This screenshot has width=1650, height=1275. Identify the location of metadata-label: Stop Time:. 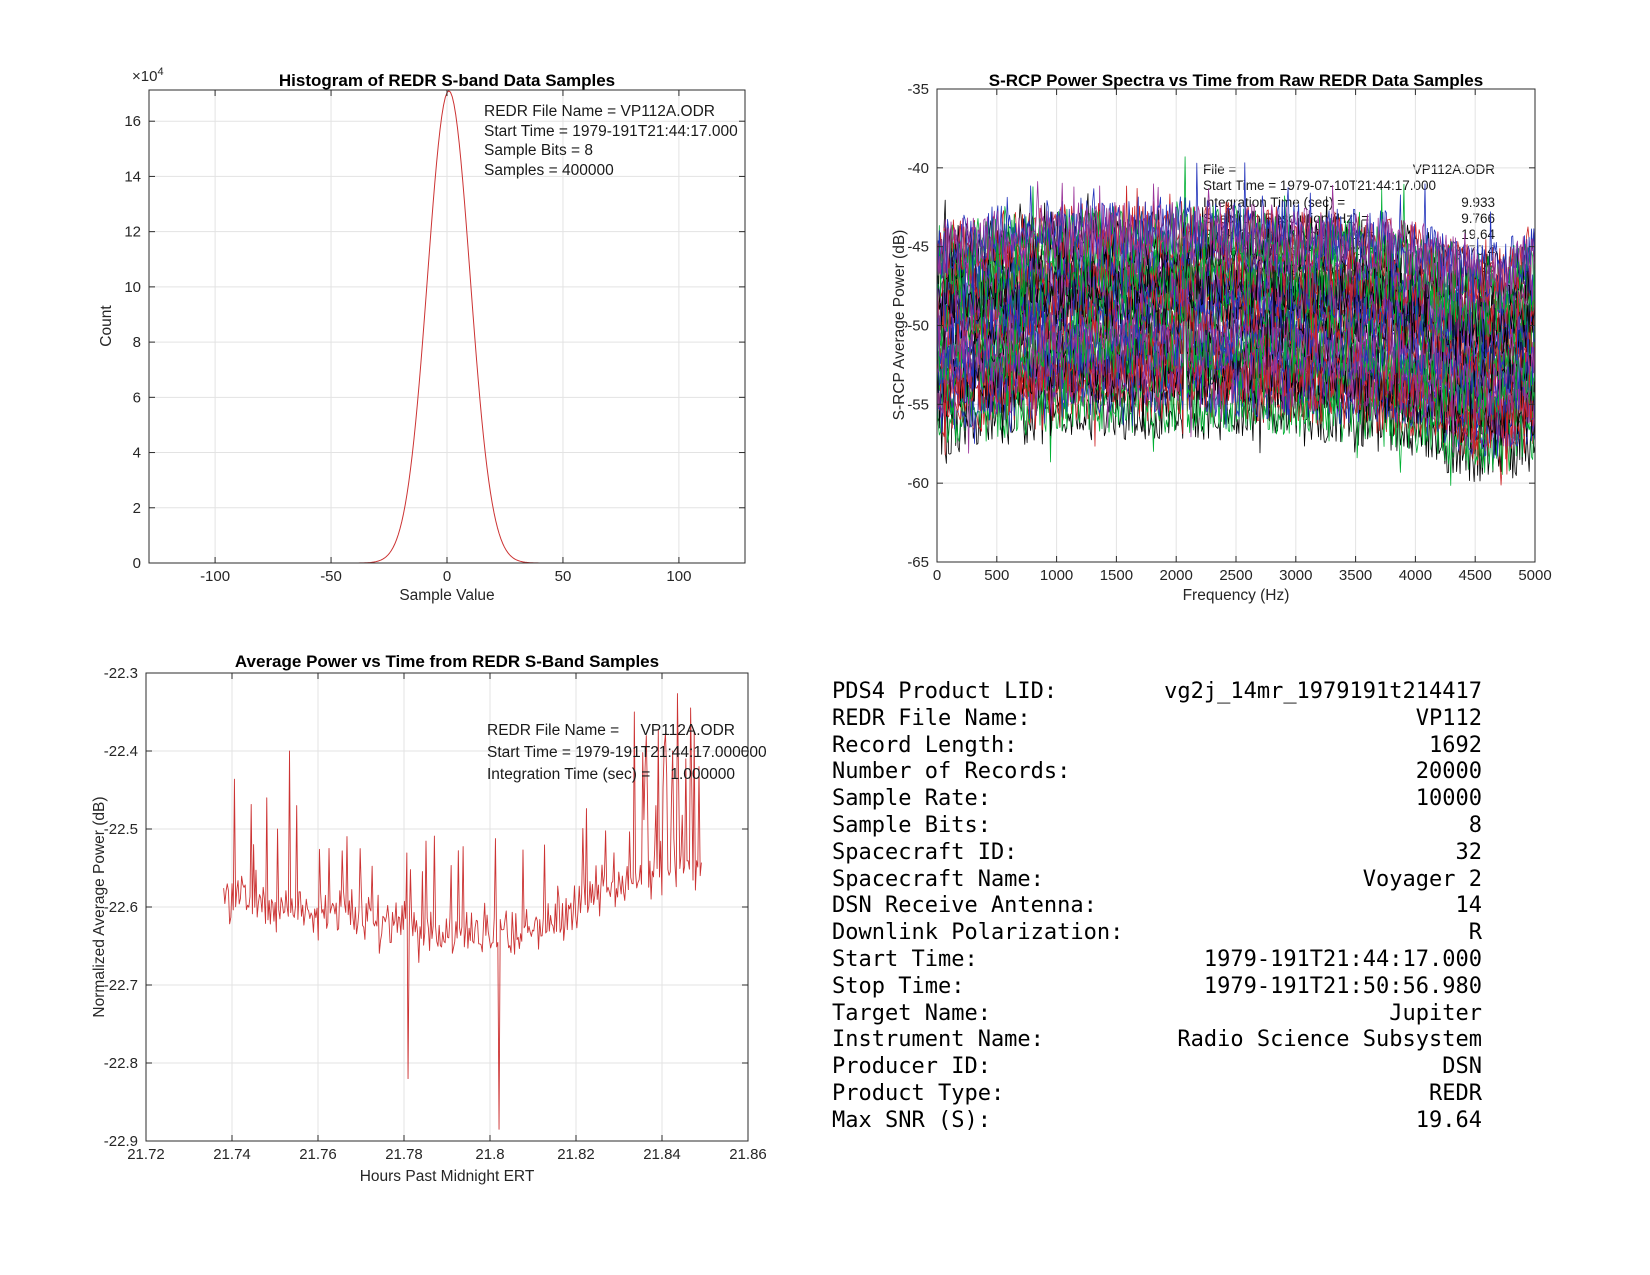
(898, 986).